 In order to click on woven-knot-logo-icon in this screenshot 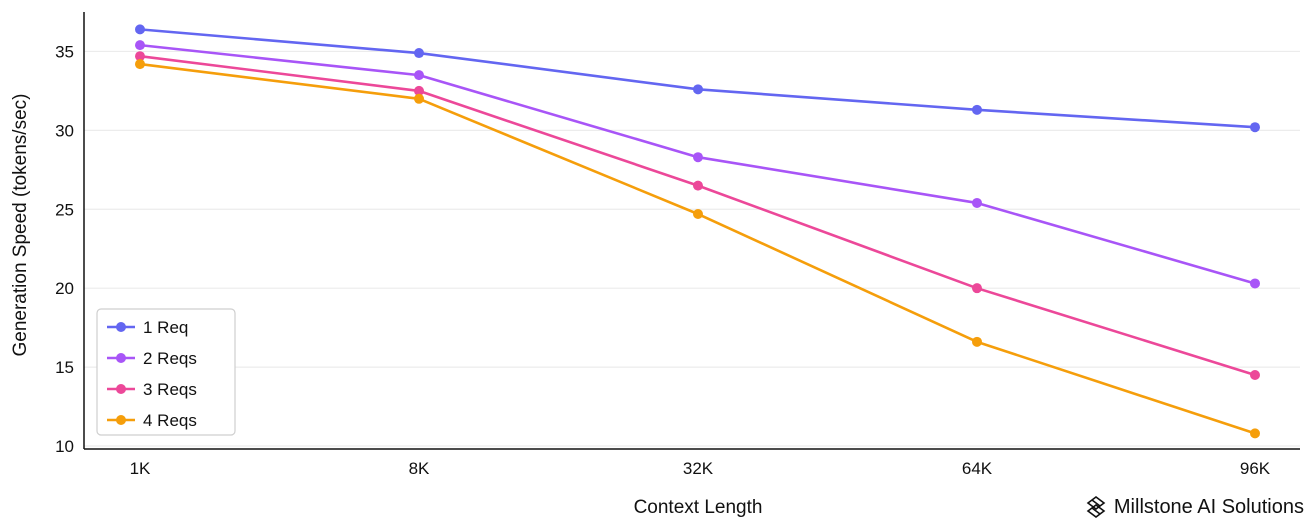, I will do `click(1096, 507)`.